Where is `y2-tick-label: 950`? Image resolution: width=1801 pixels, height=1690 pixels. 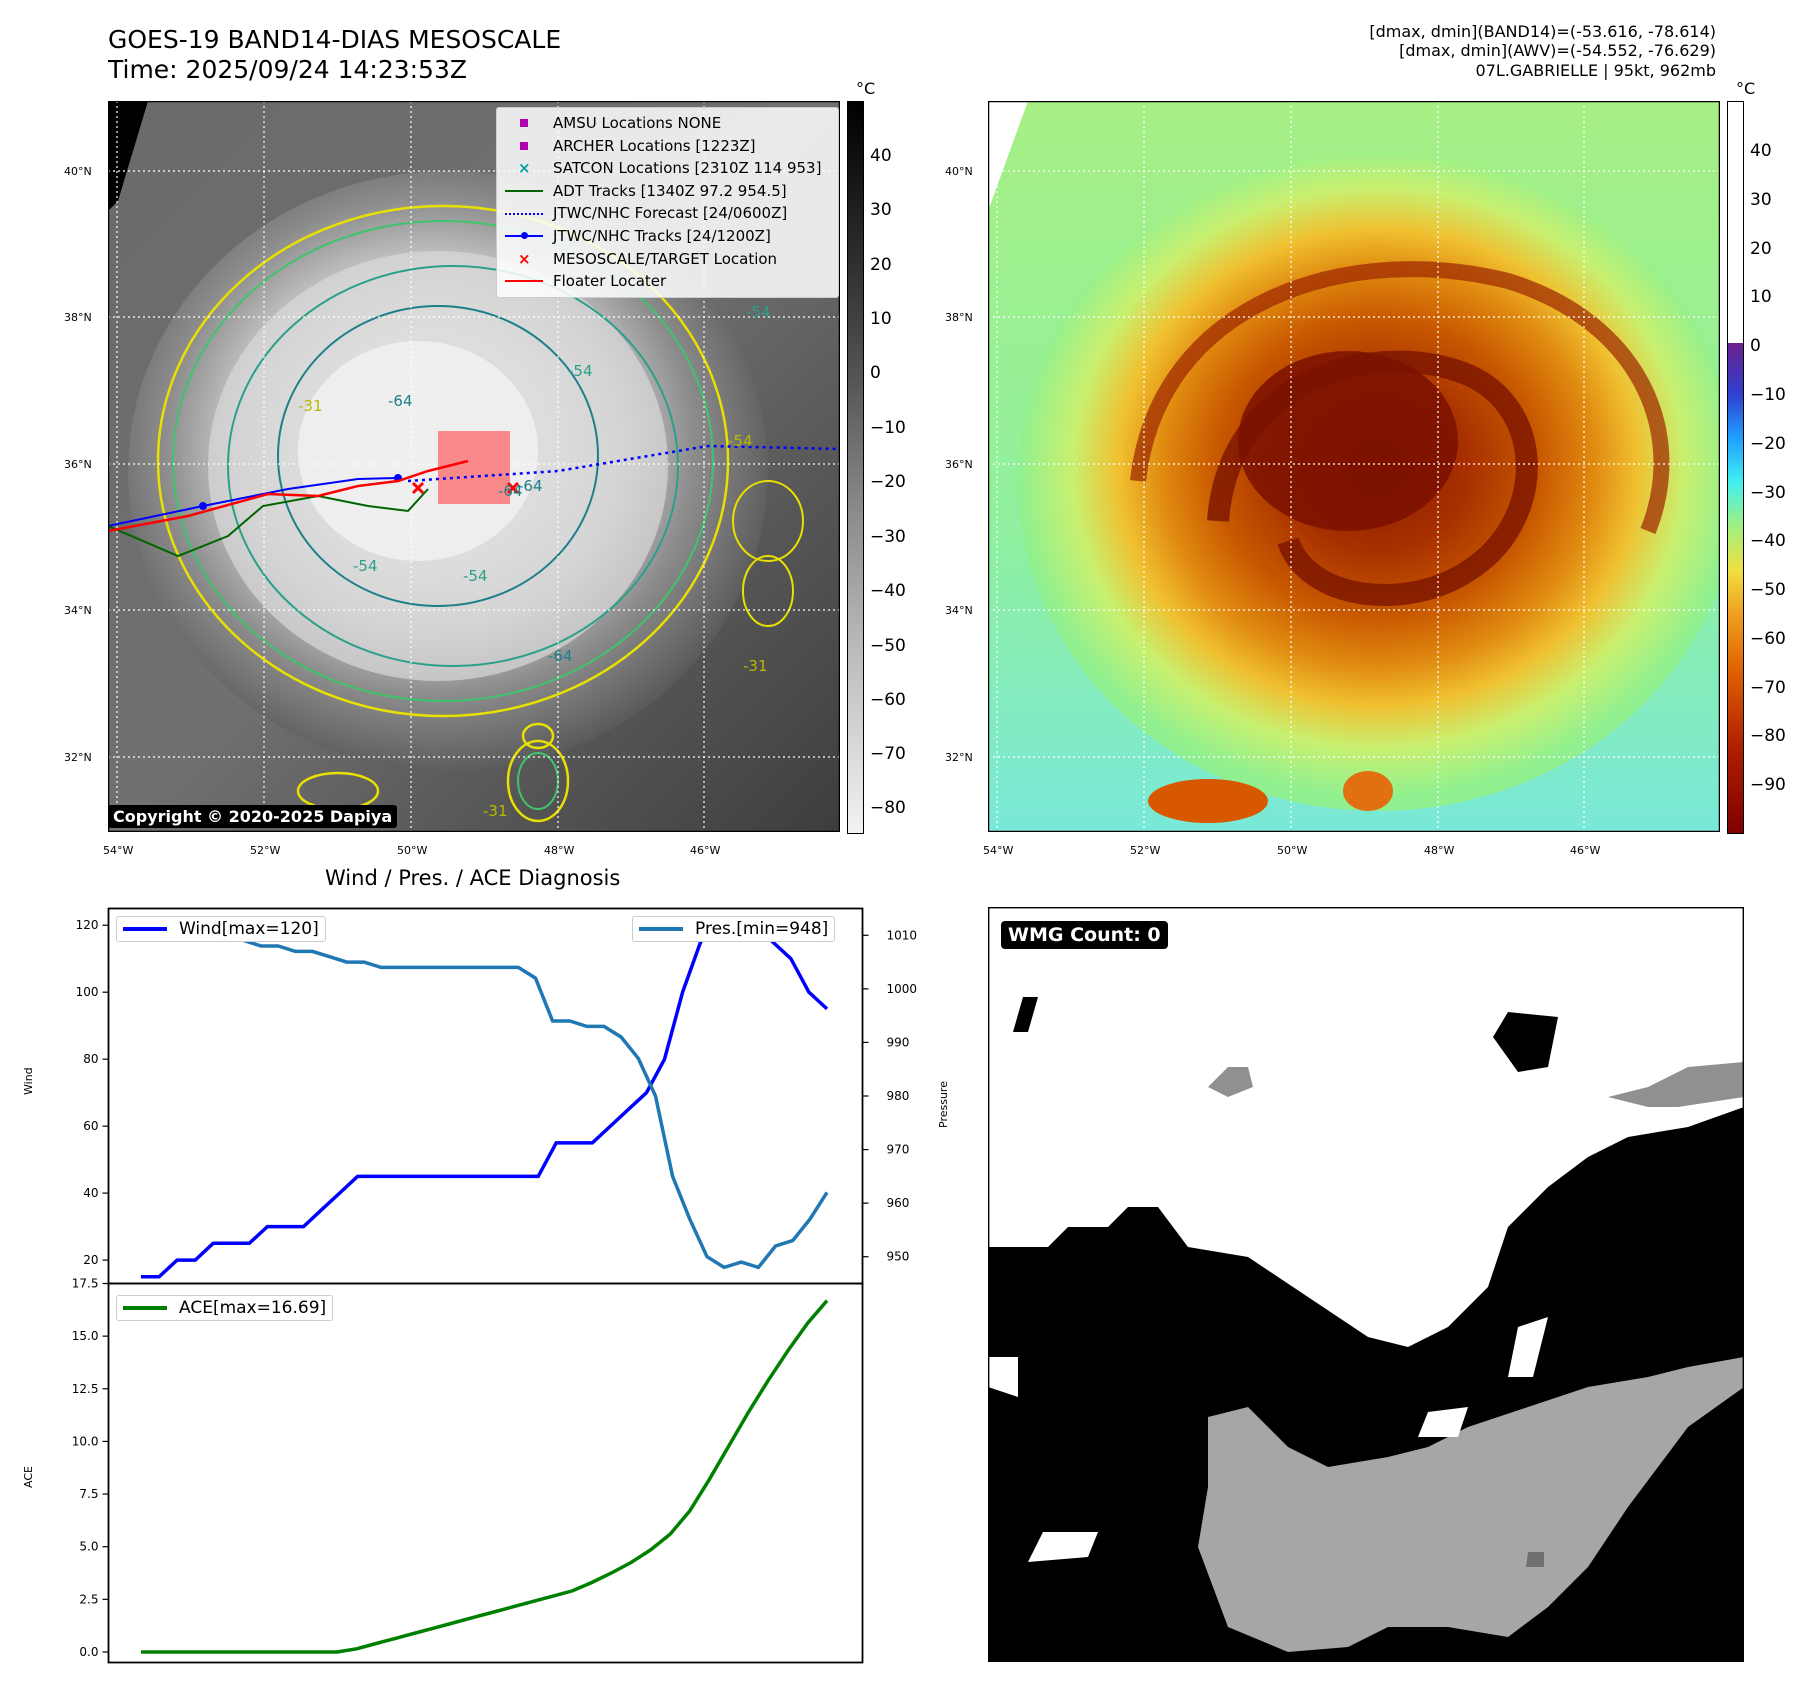
y2-tick-label: 950 is located at coordinates (898, 1257).